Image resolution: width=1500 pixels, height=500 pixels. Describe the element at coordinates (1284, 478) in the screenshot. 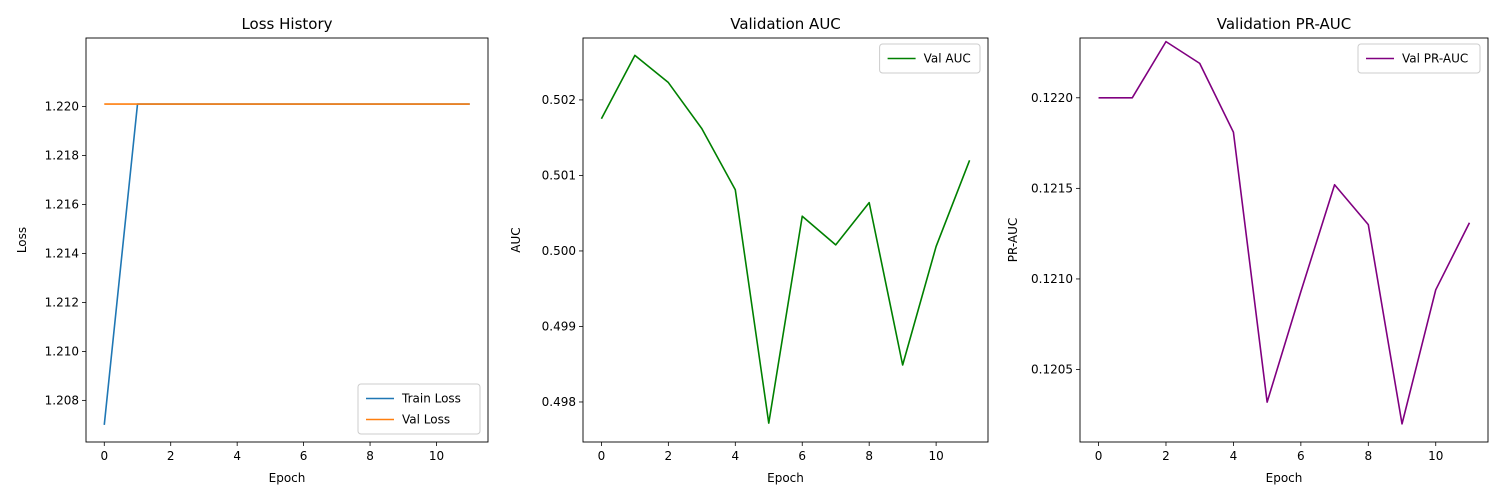

I see `validation-pr-auc-x-axis-label: Epoch` at that location.